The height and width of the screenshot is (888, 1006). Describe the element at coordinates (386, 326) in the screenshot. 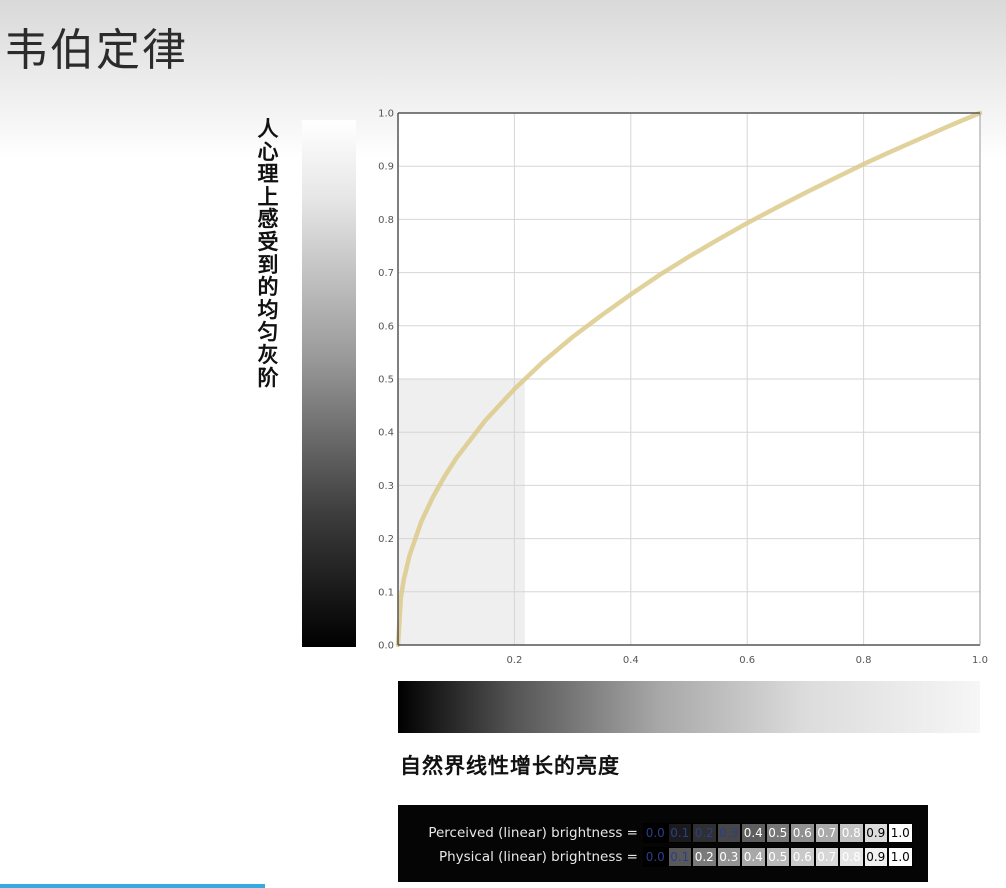

I see `y-tick-label: 0.6` at that location.